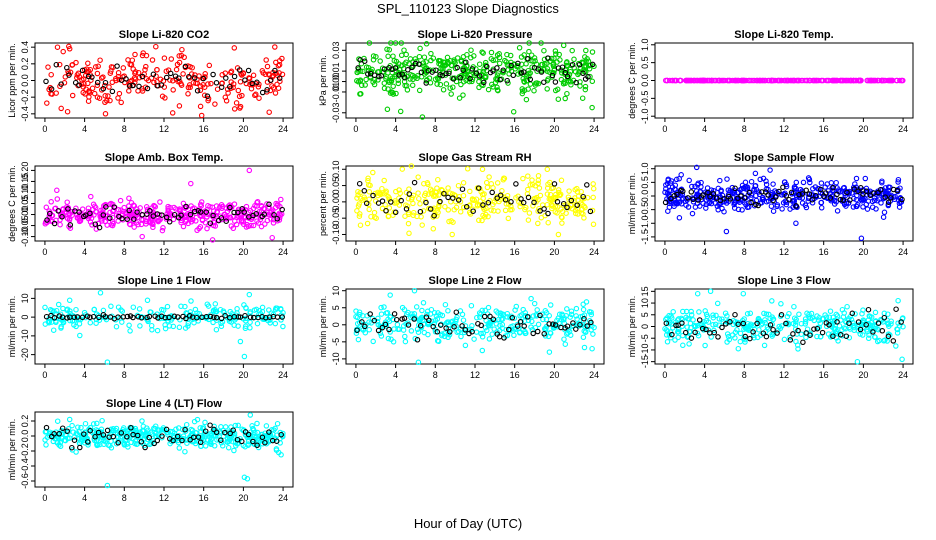 This screenshot has height=540, width=936. What do you see at coordinates (645, 338) in the screenshot?
I see `y-tick-label: -5` at bounding box center [645, 338].